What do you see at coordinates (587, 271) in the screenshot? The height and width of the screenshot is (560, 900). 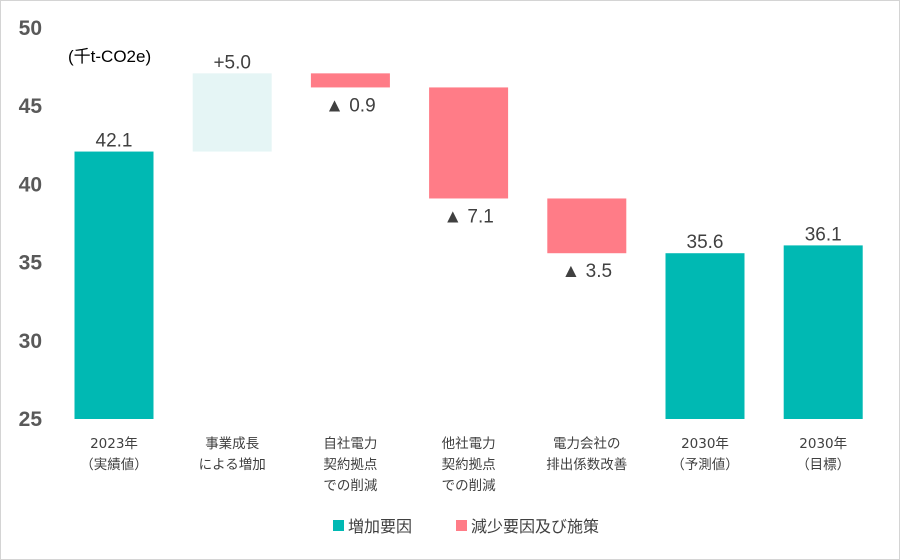 I see `data-label: ▲ 3.5` at bounding box center [587, 271].